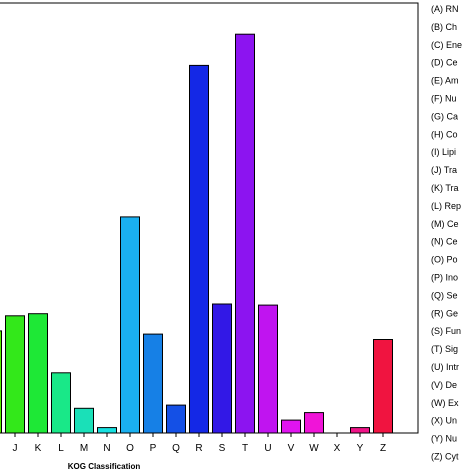 This screenshot has width=474, height=474. Describe the element at coordinates (130, 448) in the screenshot. I see `tick-label-O: O` at that location.